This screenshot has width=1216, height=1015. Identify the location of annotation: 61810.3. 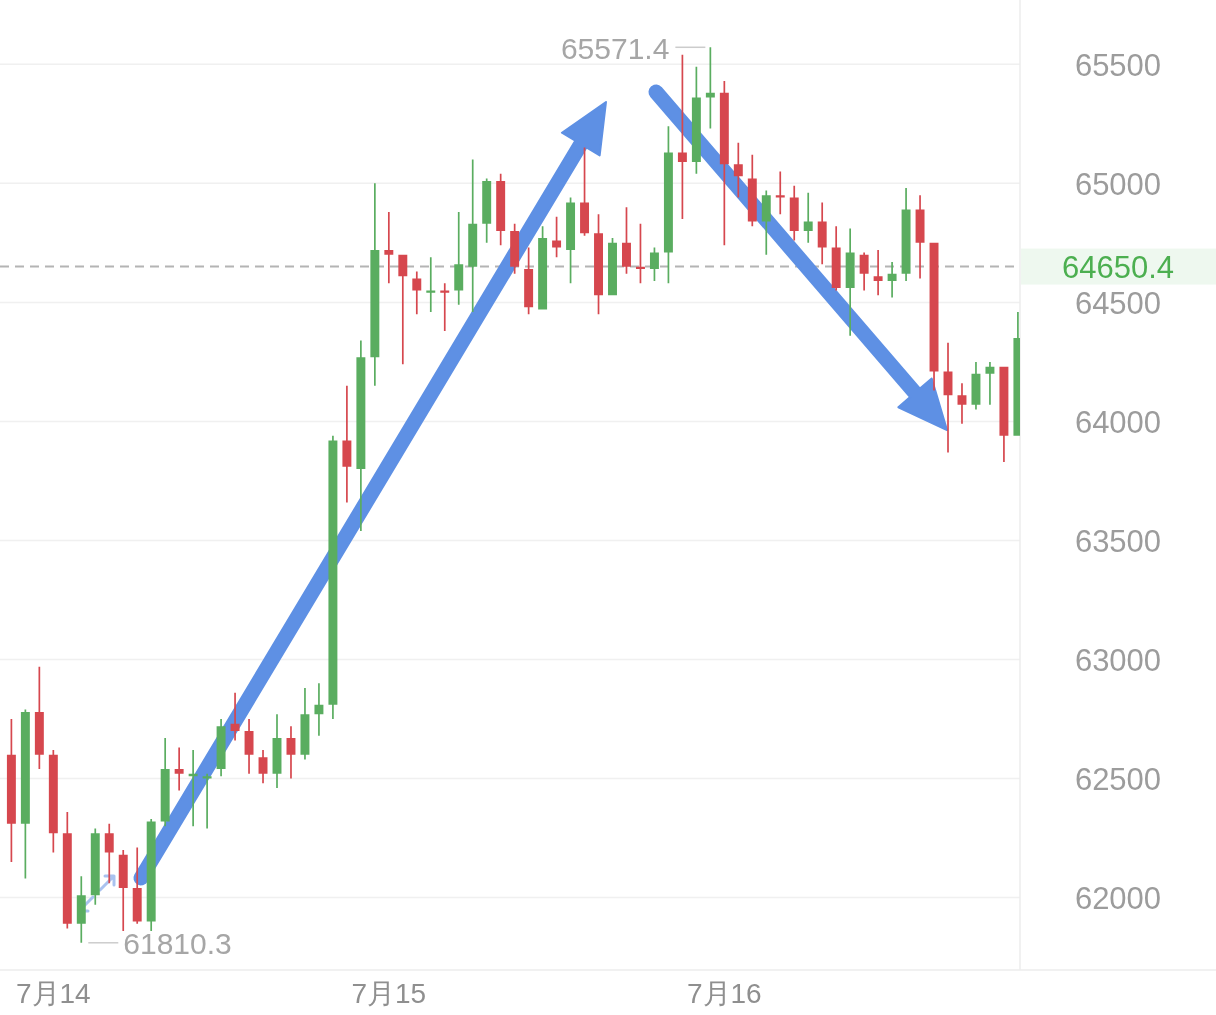
(177, 944).